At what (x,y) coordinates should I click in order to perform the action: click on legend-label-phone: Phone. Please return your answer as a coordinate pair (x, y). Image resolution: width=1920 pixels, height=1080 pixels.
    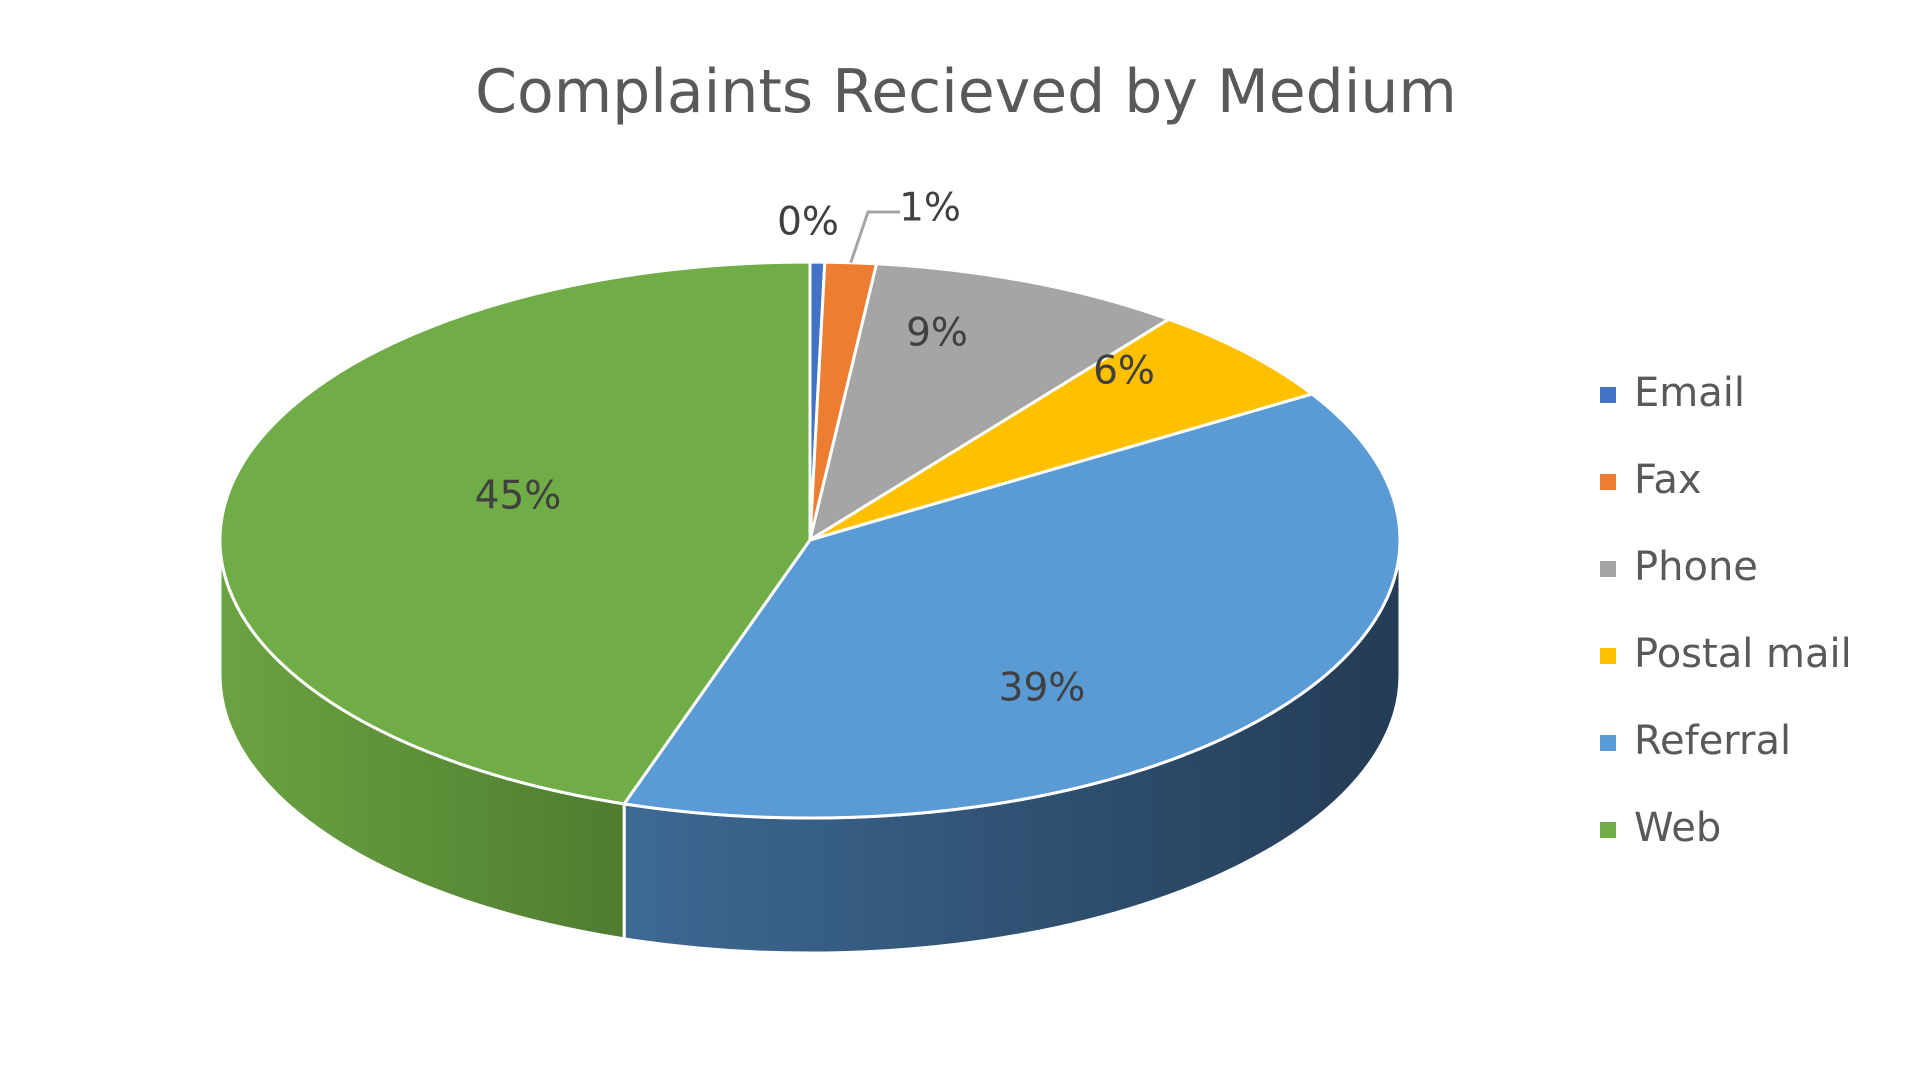
    Looking at the image, I should click on (1696, 567).